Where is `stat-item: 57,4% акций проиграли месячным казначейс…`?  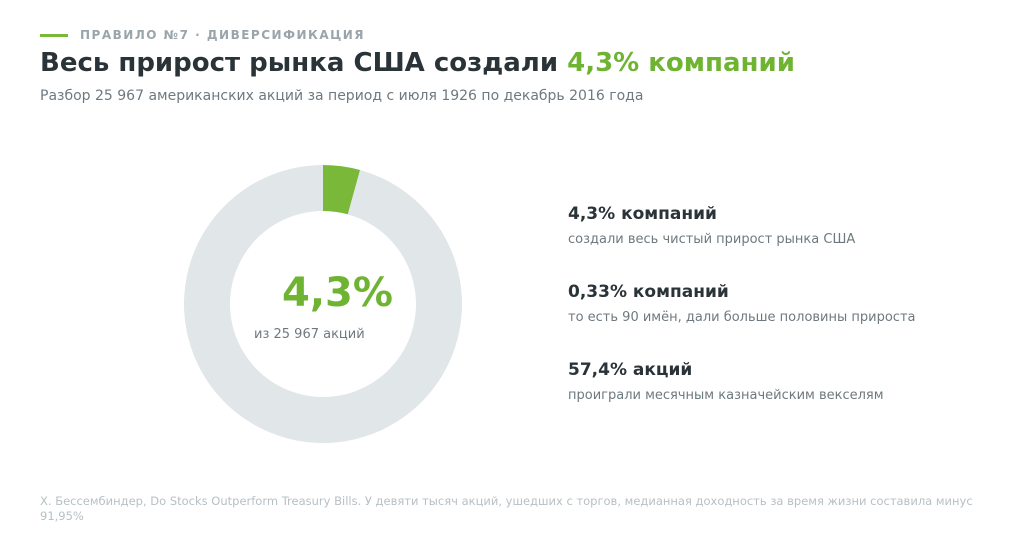 stat-item: 57,4% акций проиграли месячным казначейс… is located at coordinates (778, 399).